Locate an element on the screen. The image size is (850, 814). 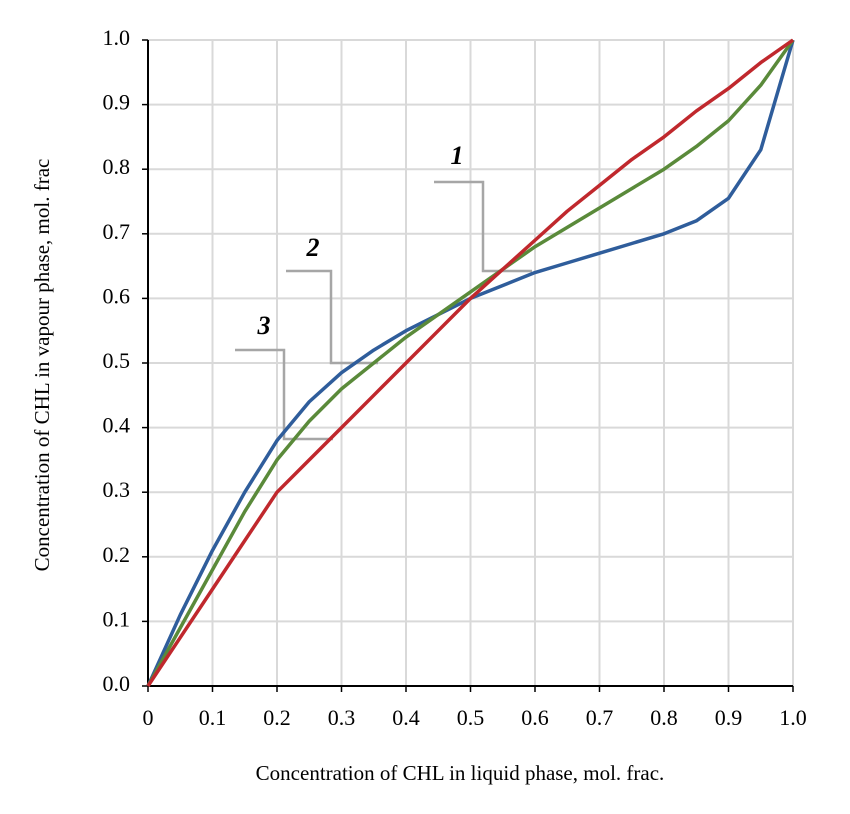
x-tick-label: 0.7 is located at coordinates (600, 717).